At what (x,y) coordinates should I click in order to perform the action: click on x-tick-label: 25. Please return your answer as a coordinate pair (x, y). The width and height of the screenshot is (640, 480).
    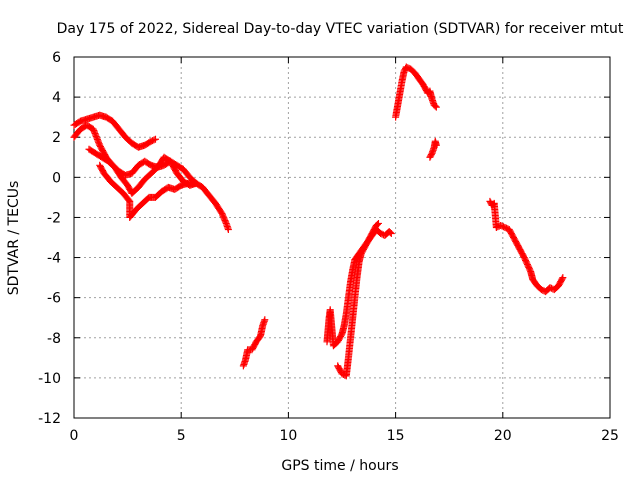
    Looking at the image, I should click on (610, 436).